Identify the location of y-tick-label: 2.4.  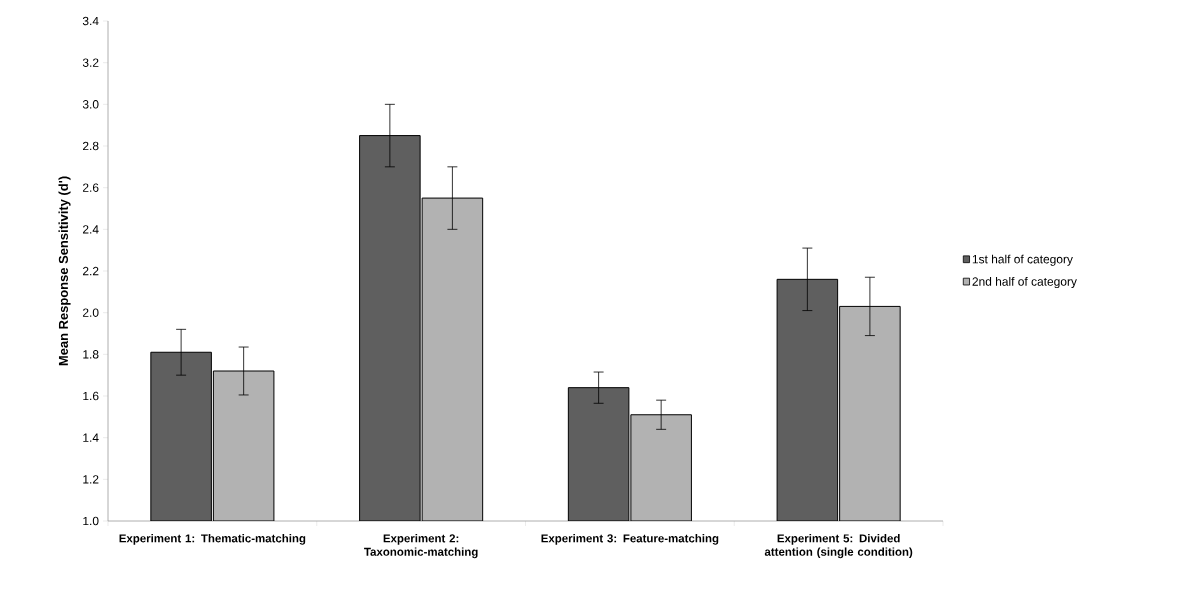
(90, 229).